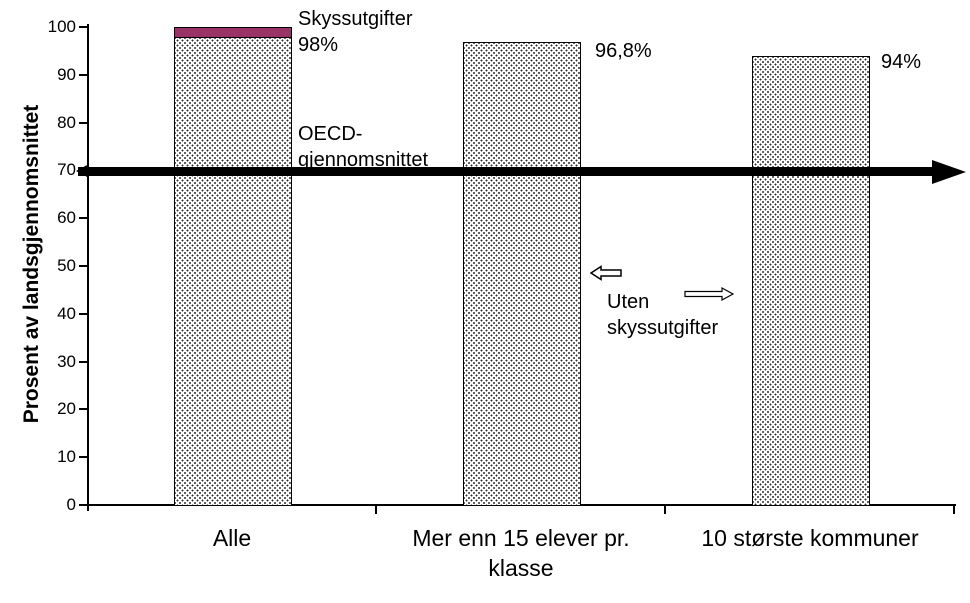 Image resolution: width=970 pixels, height=603 pixels. Describe the element at coordinates (606, 273) in the screenshot. I see `hollow-left-arrow-icon` at that location.